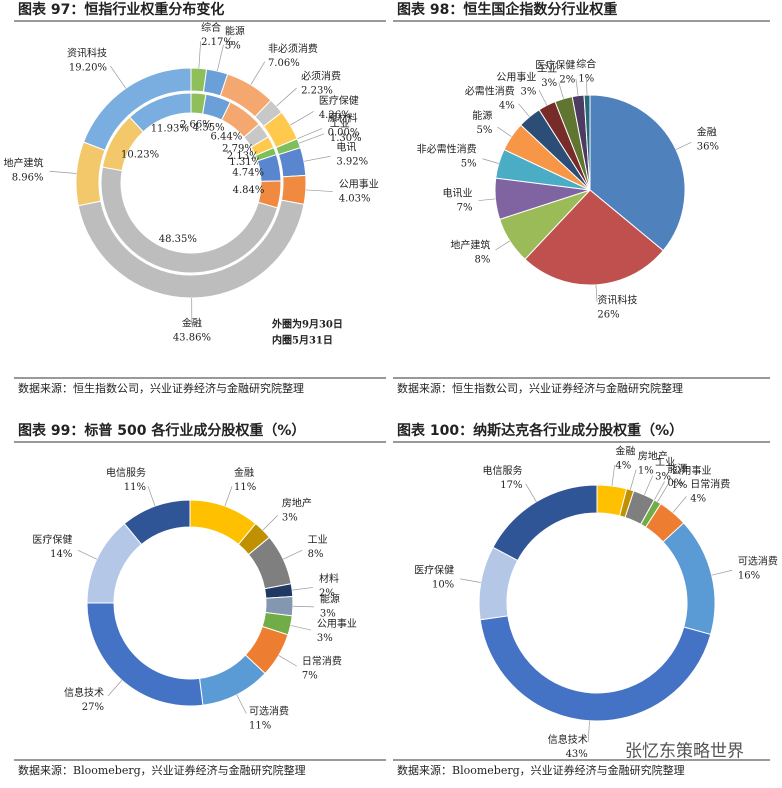 The height and width of the screenshot is (788, 782). I want to click on value-label: 11.93%, so click(170, 129).